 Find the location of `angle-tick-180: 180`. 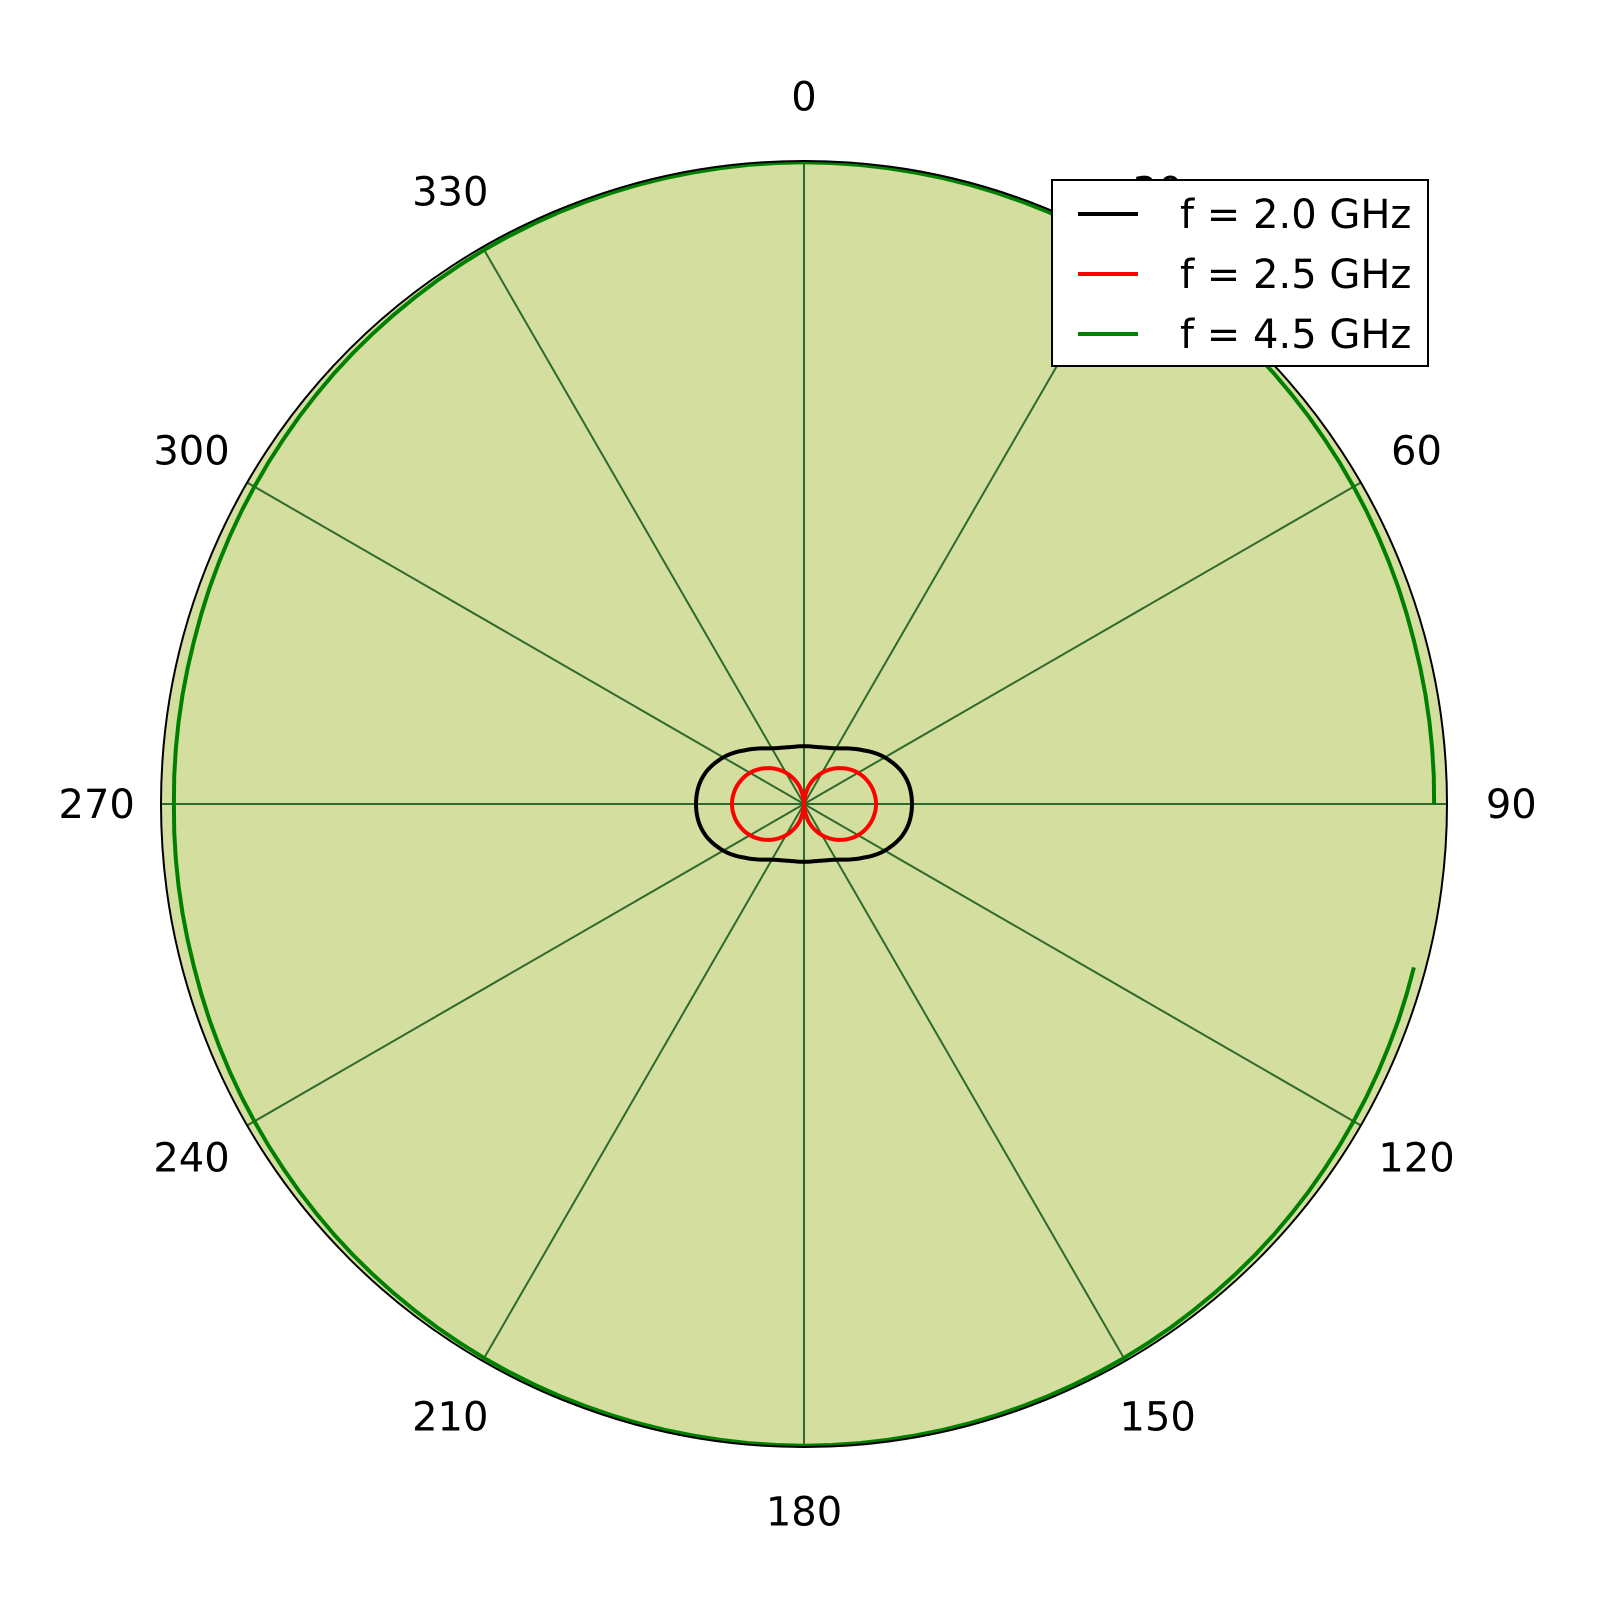

angle-tick-180: 180 is located at coordinates (804, 1512).